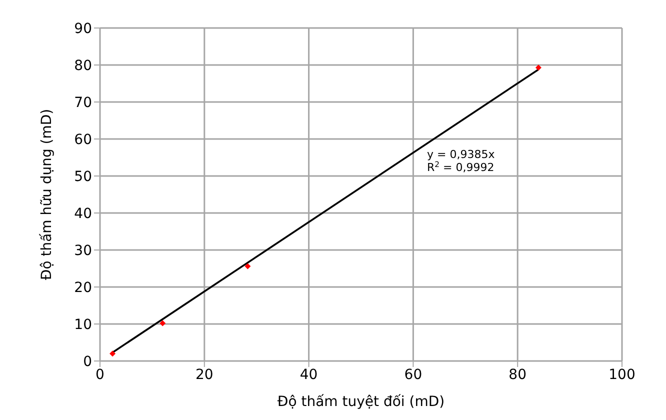  Describe the element at coordinates (83, 102) in the screenshot. I see `y-tick-label: 70` at that location.